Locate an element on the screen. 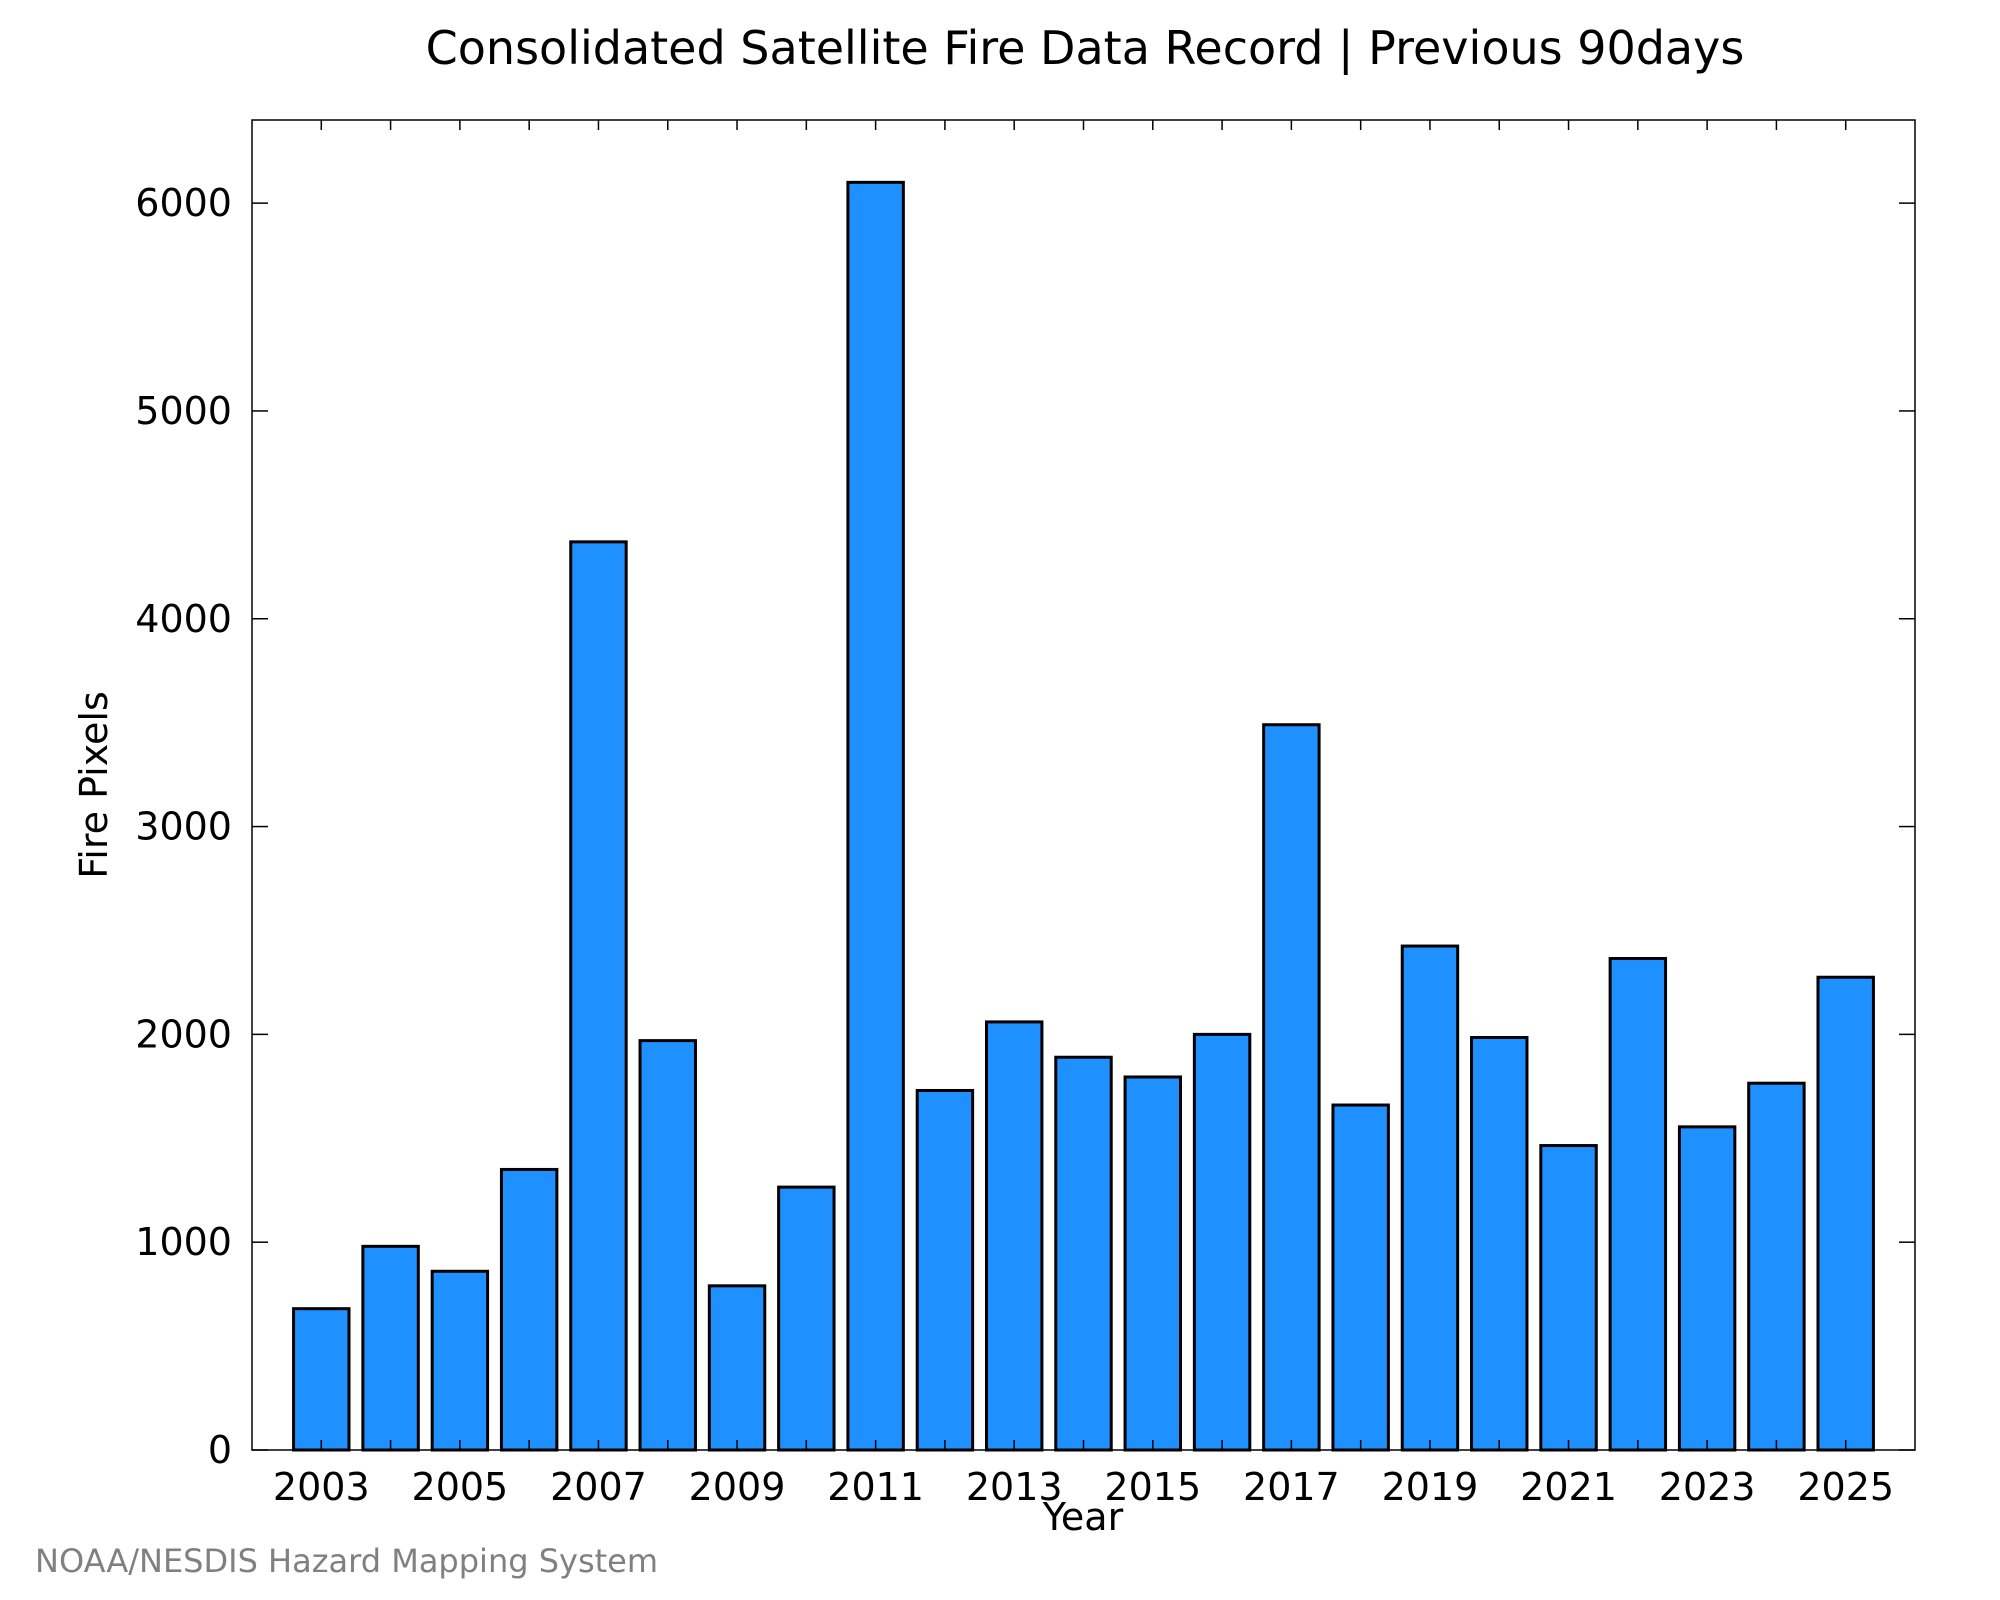 The width and height of the screenshot is (2000, 1600). bar-2010 is located at coordinates (806, 1318).